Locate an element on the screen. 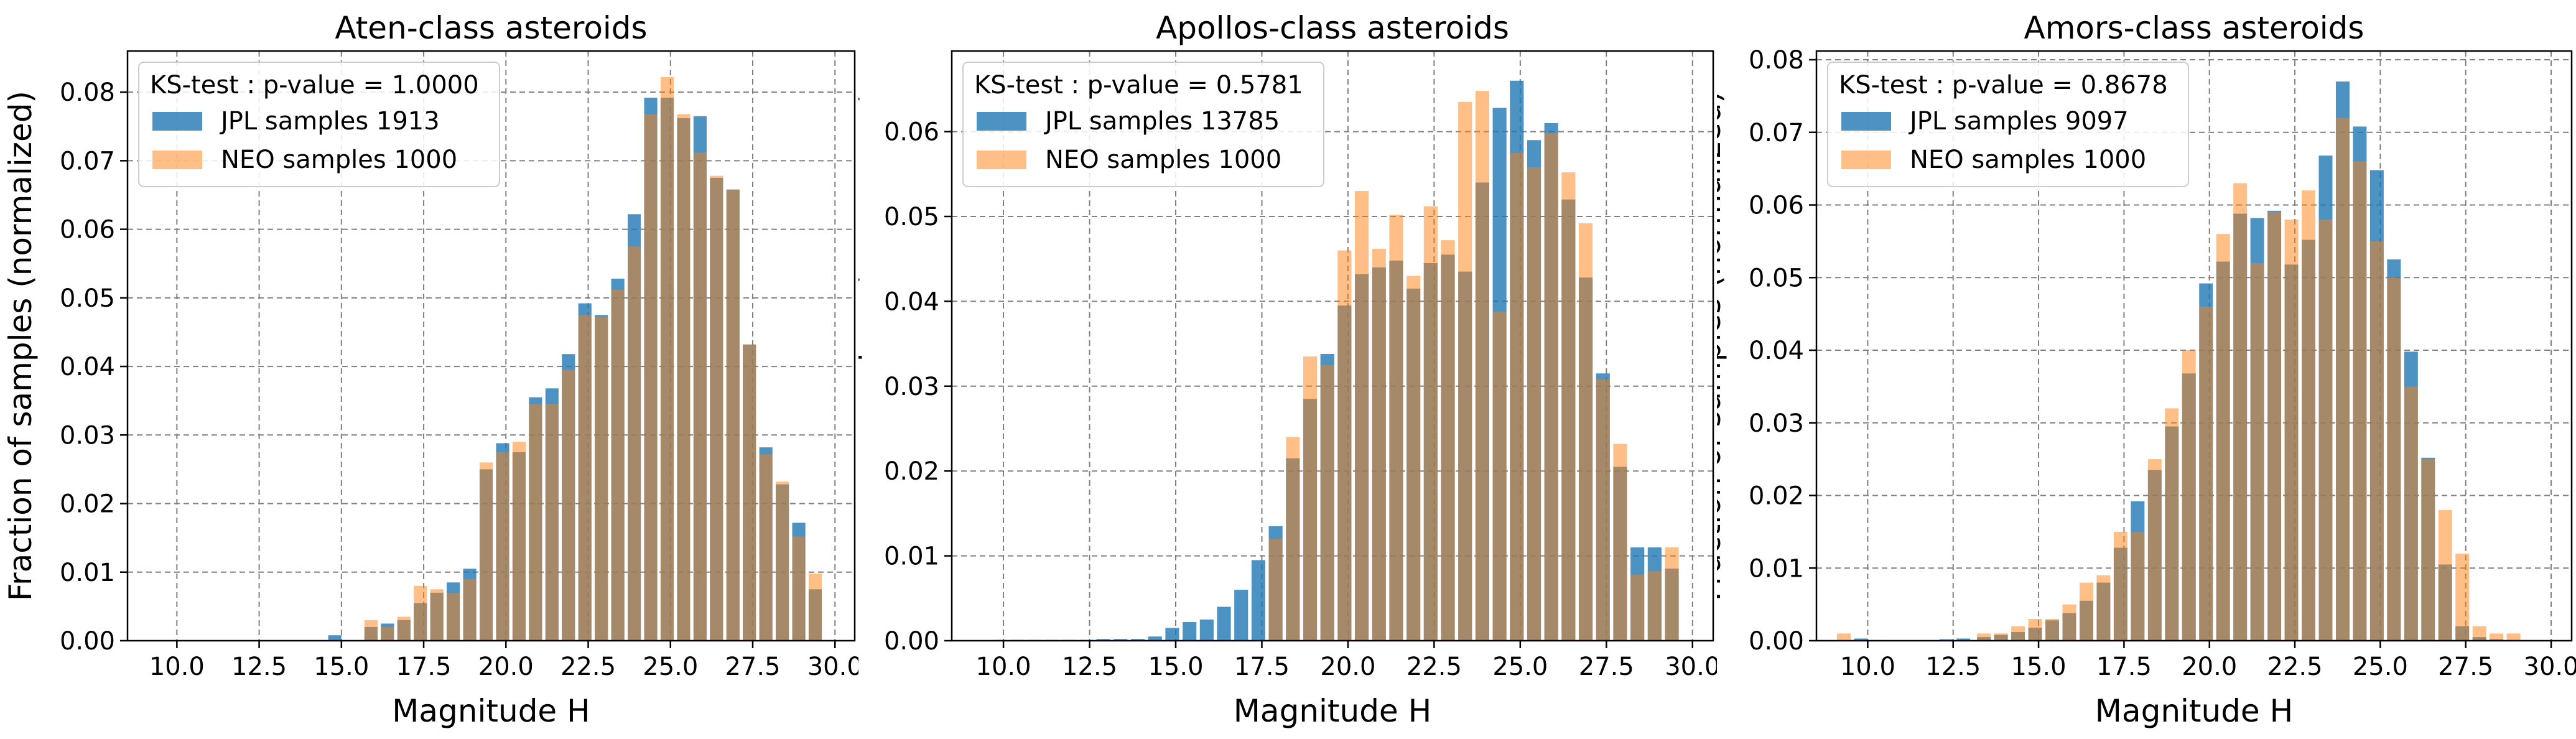 This screenshot has height=739, width=2576. legend-label-jpl: JPL samples 9097 is located at coordinates (2018, 122).